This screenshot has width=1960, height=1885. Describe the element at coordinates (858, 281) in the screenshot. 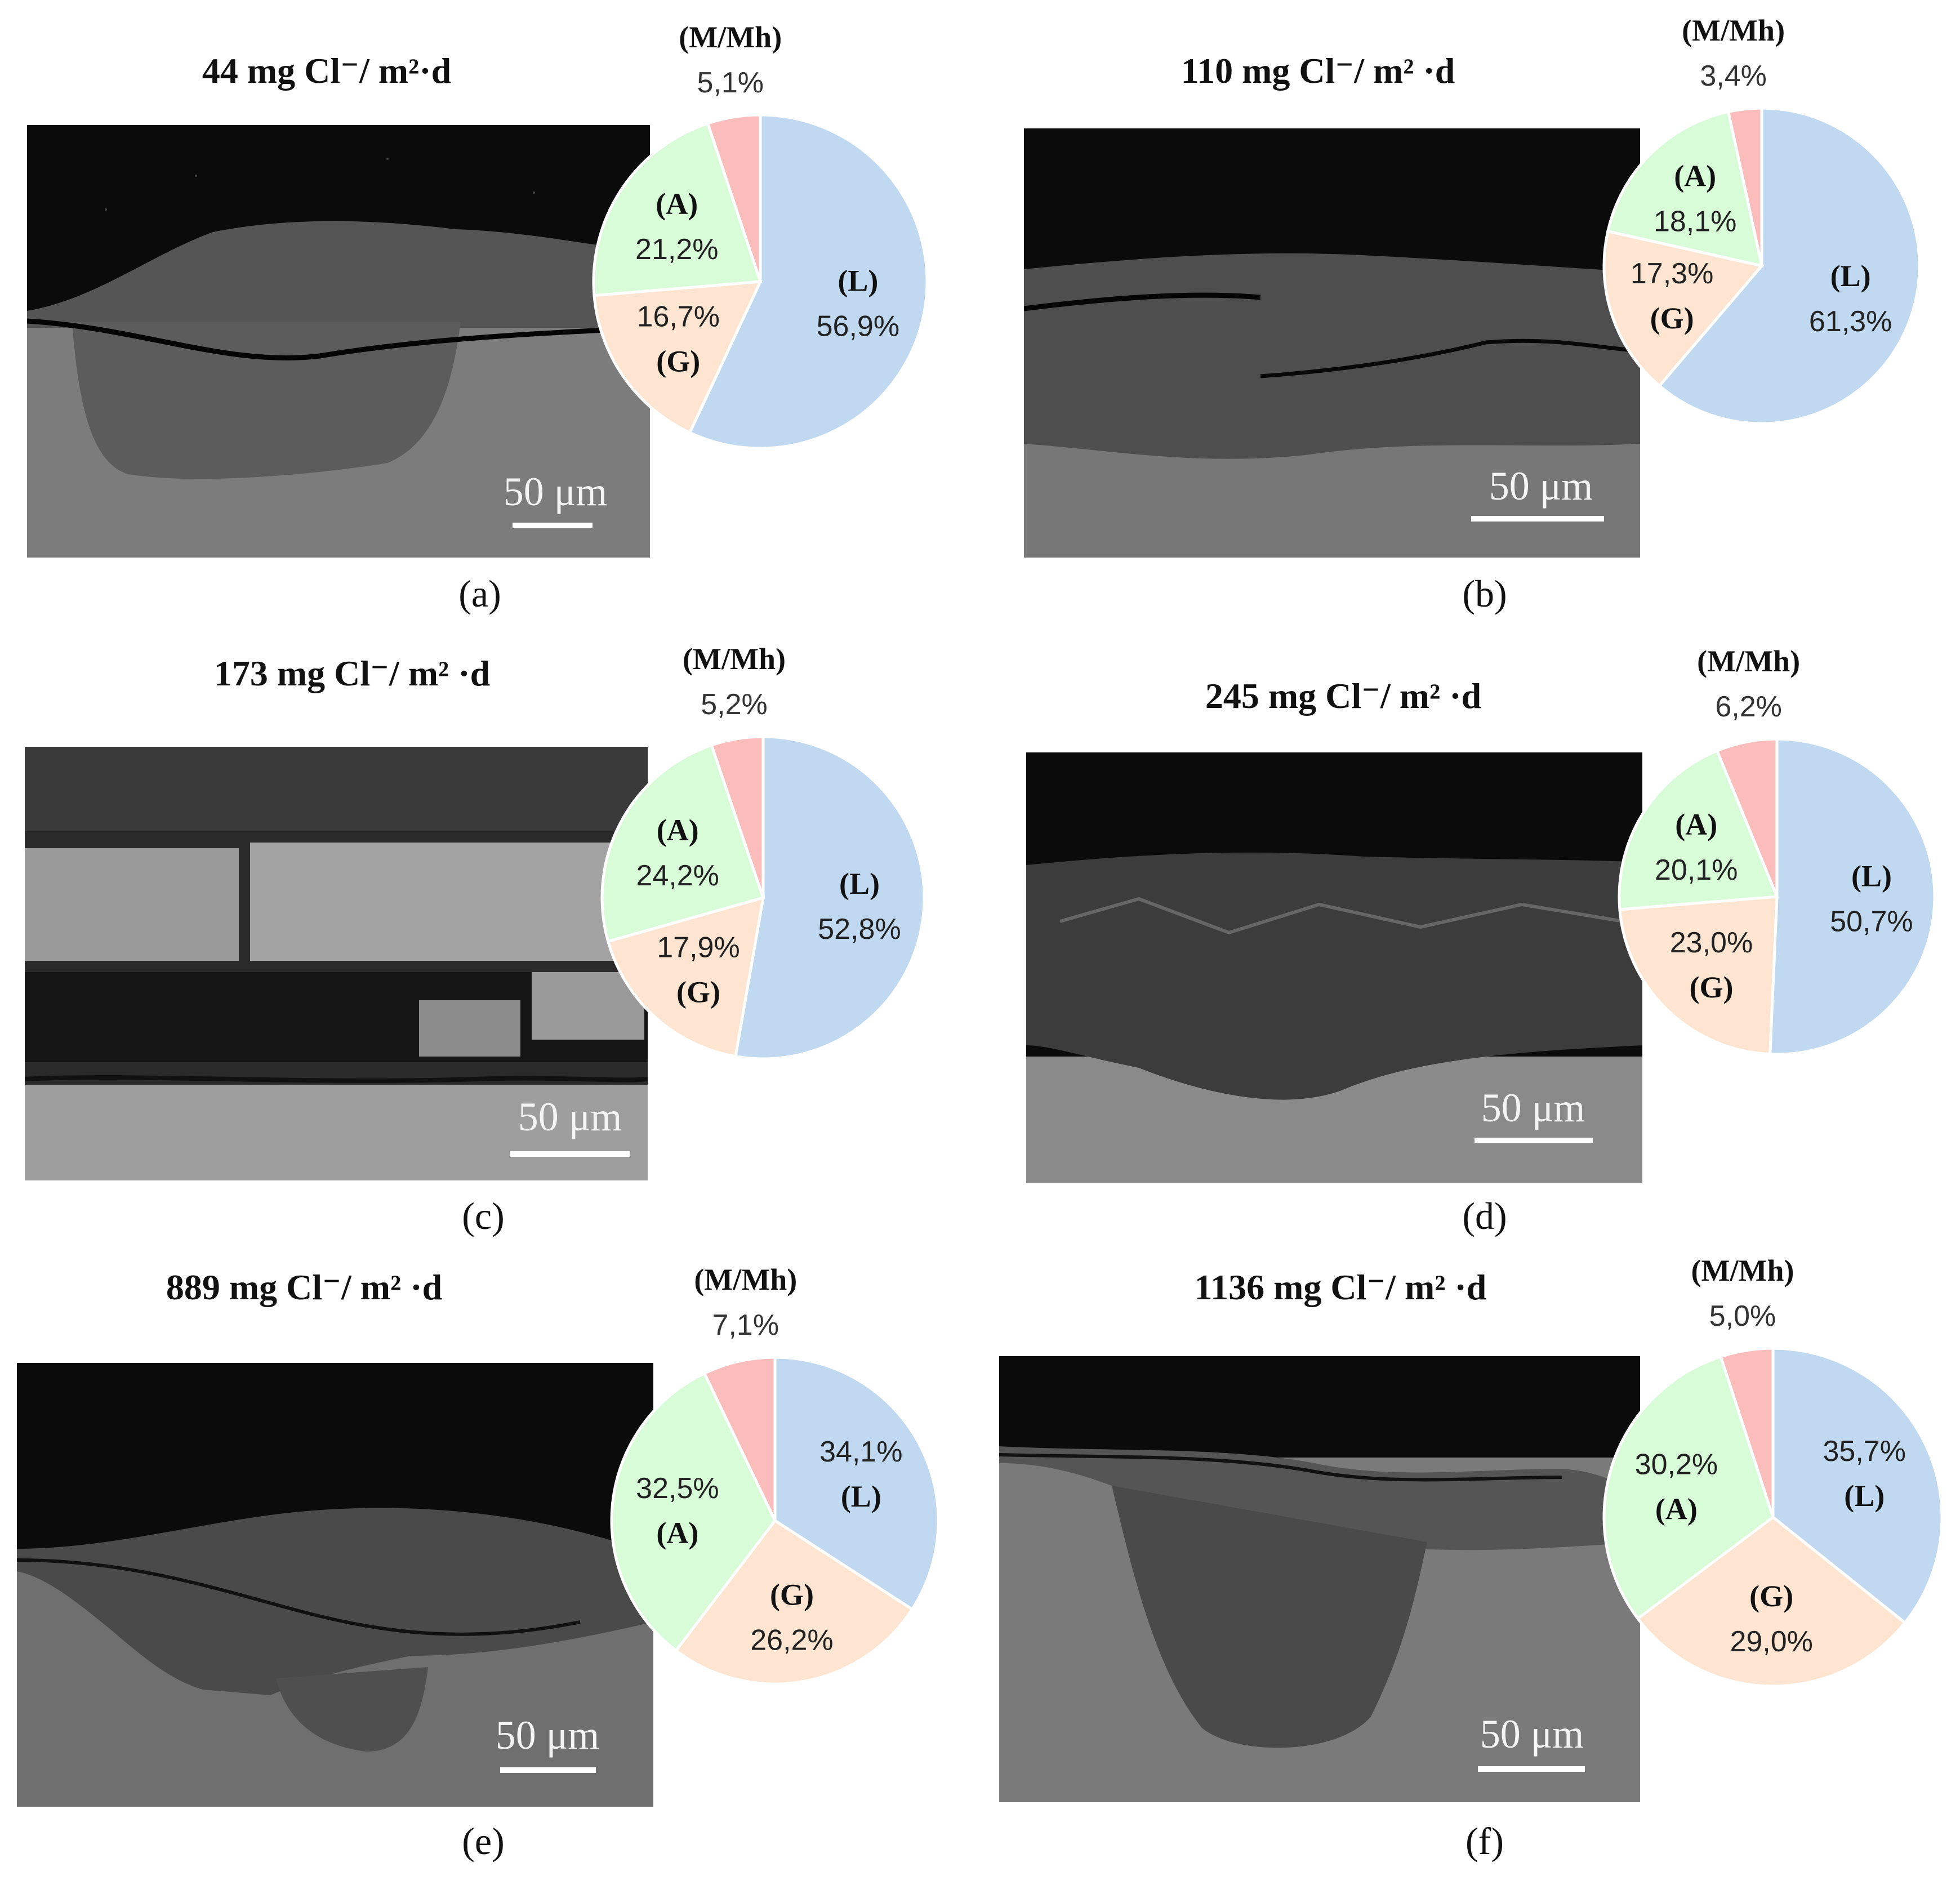

I see `pie-a-name-l: (L)` at that location.